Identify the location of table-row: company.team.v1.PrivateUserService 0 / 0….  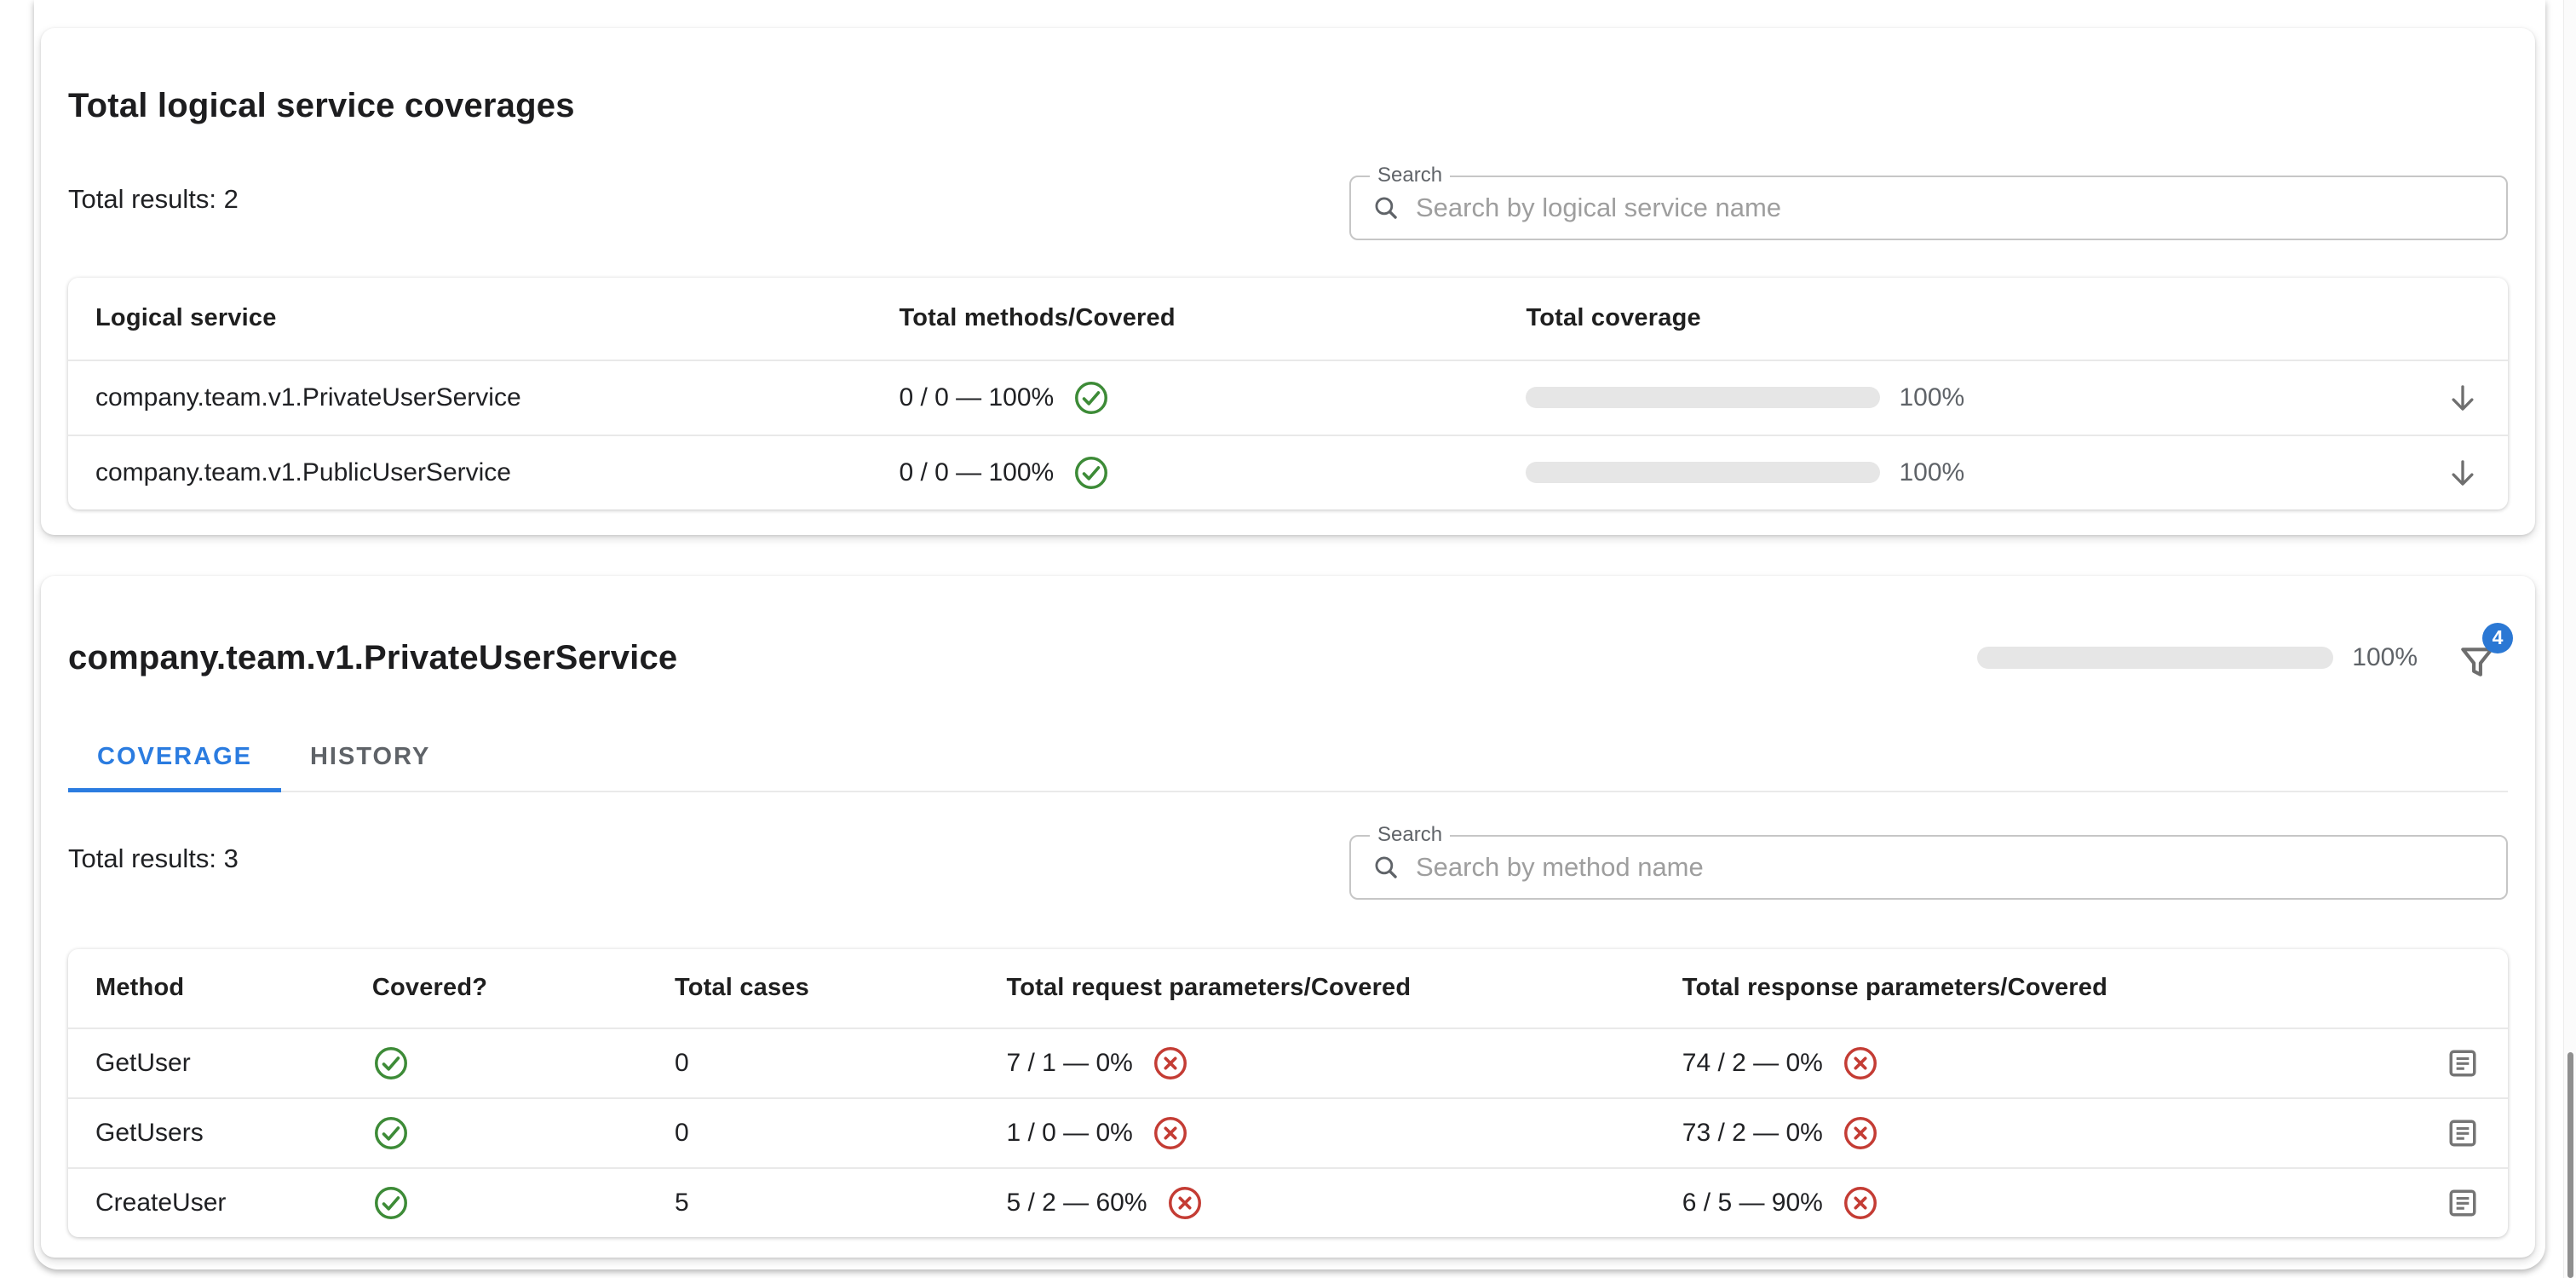
(1288, 397).